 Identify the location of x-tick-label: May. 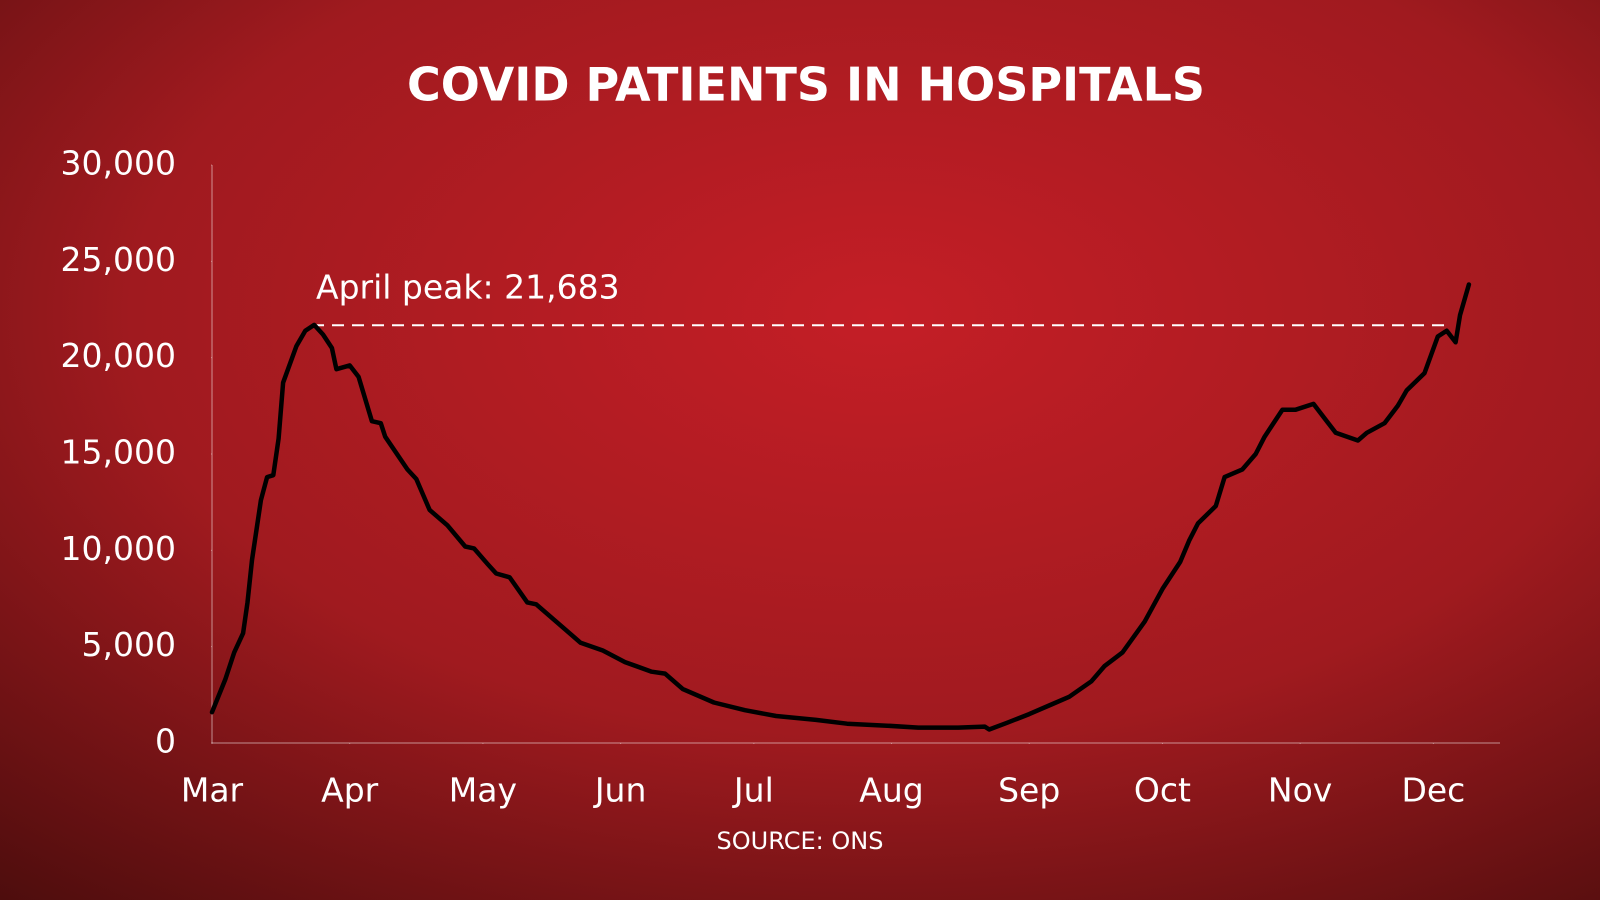
(483, 790).